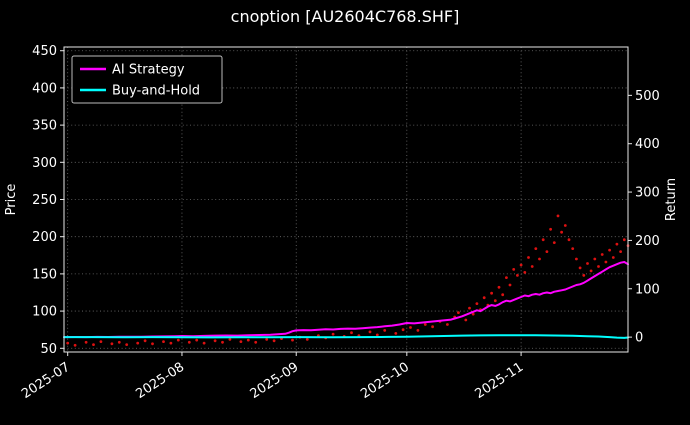 Image resolution: width=690 pixels, height=425 pixels. Describe the element at coordinates (44, 274) in the screenshot. I see `y-left-tick-label: 150` at that location.